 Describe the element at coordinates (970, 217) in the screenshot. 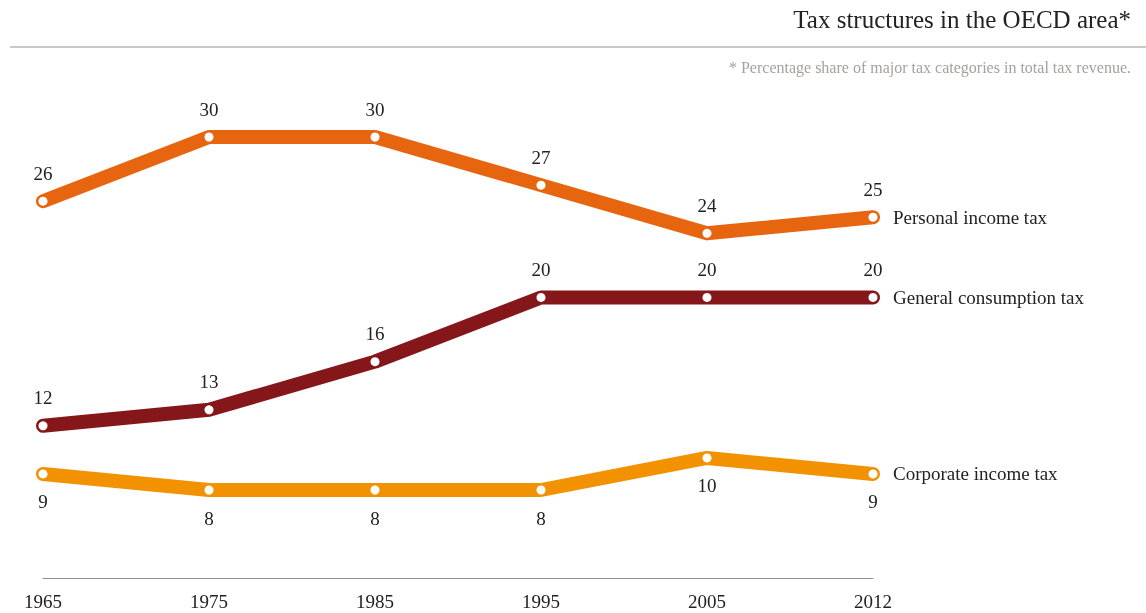

I see `series-label: Personal income tax` at that location.